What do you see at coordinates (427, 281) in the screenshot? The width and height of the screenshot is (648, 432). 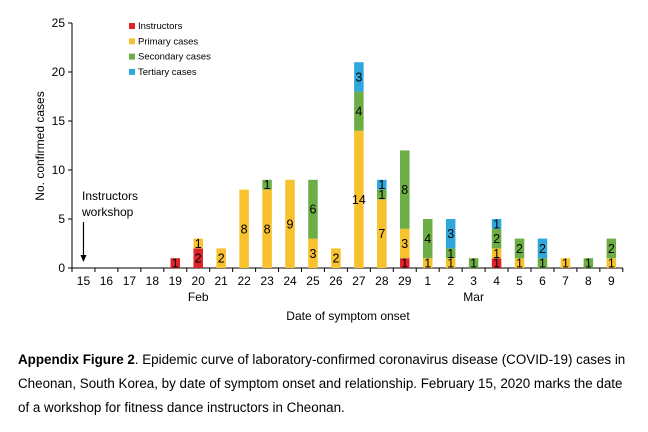 I see `x-tick-label: 1` at bounding box center [427, 281].